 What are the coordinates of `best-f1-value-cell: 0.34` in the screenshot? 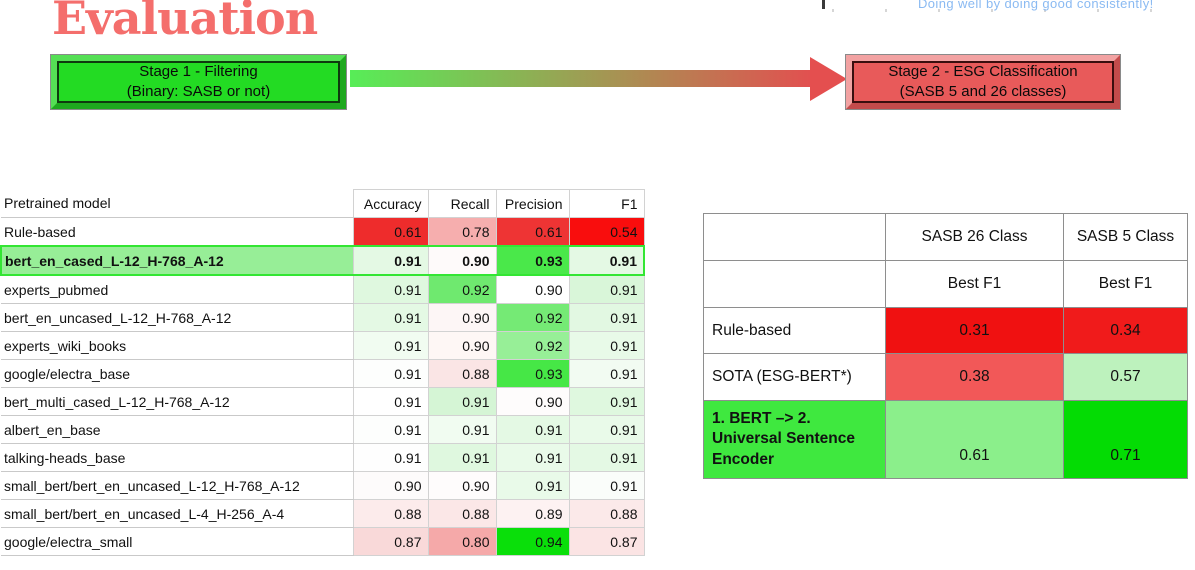 It's located at (1125, 330).